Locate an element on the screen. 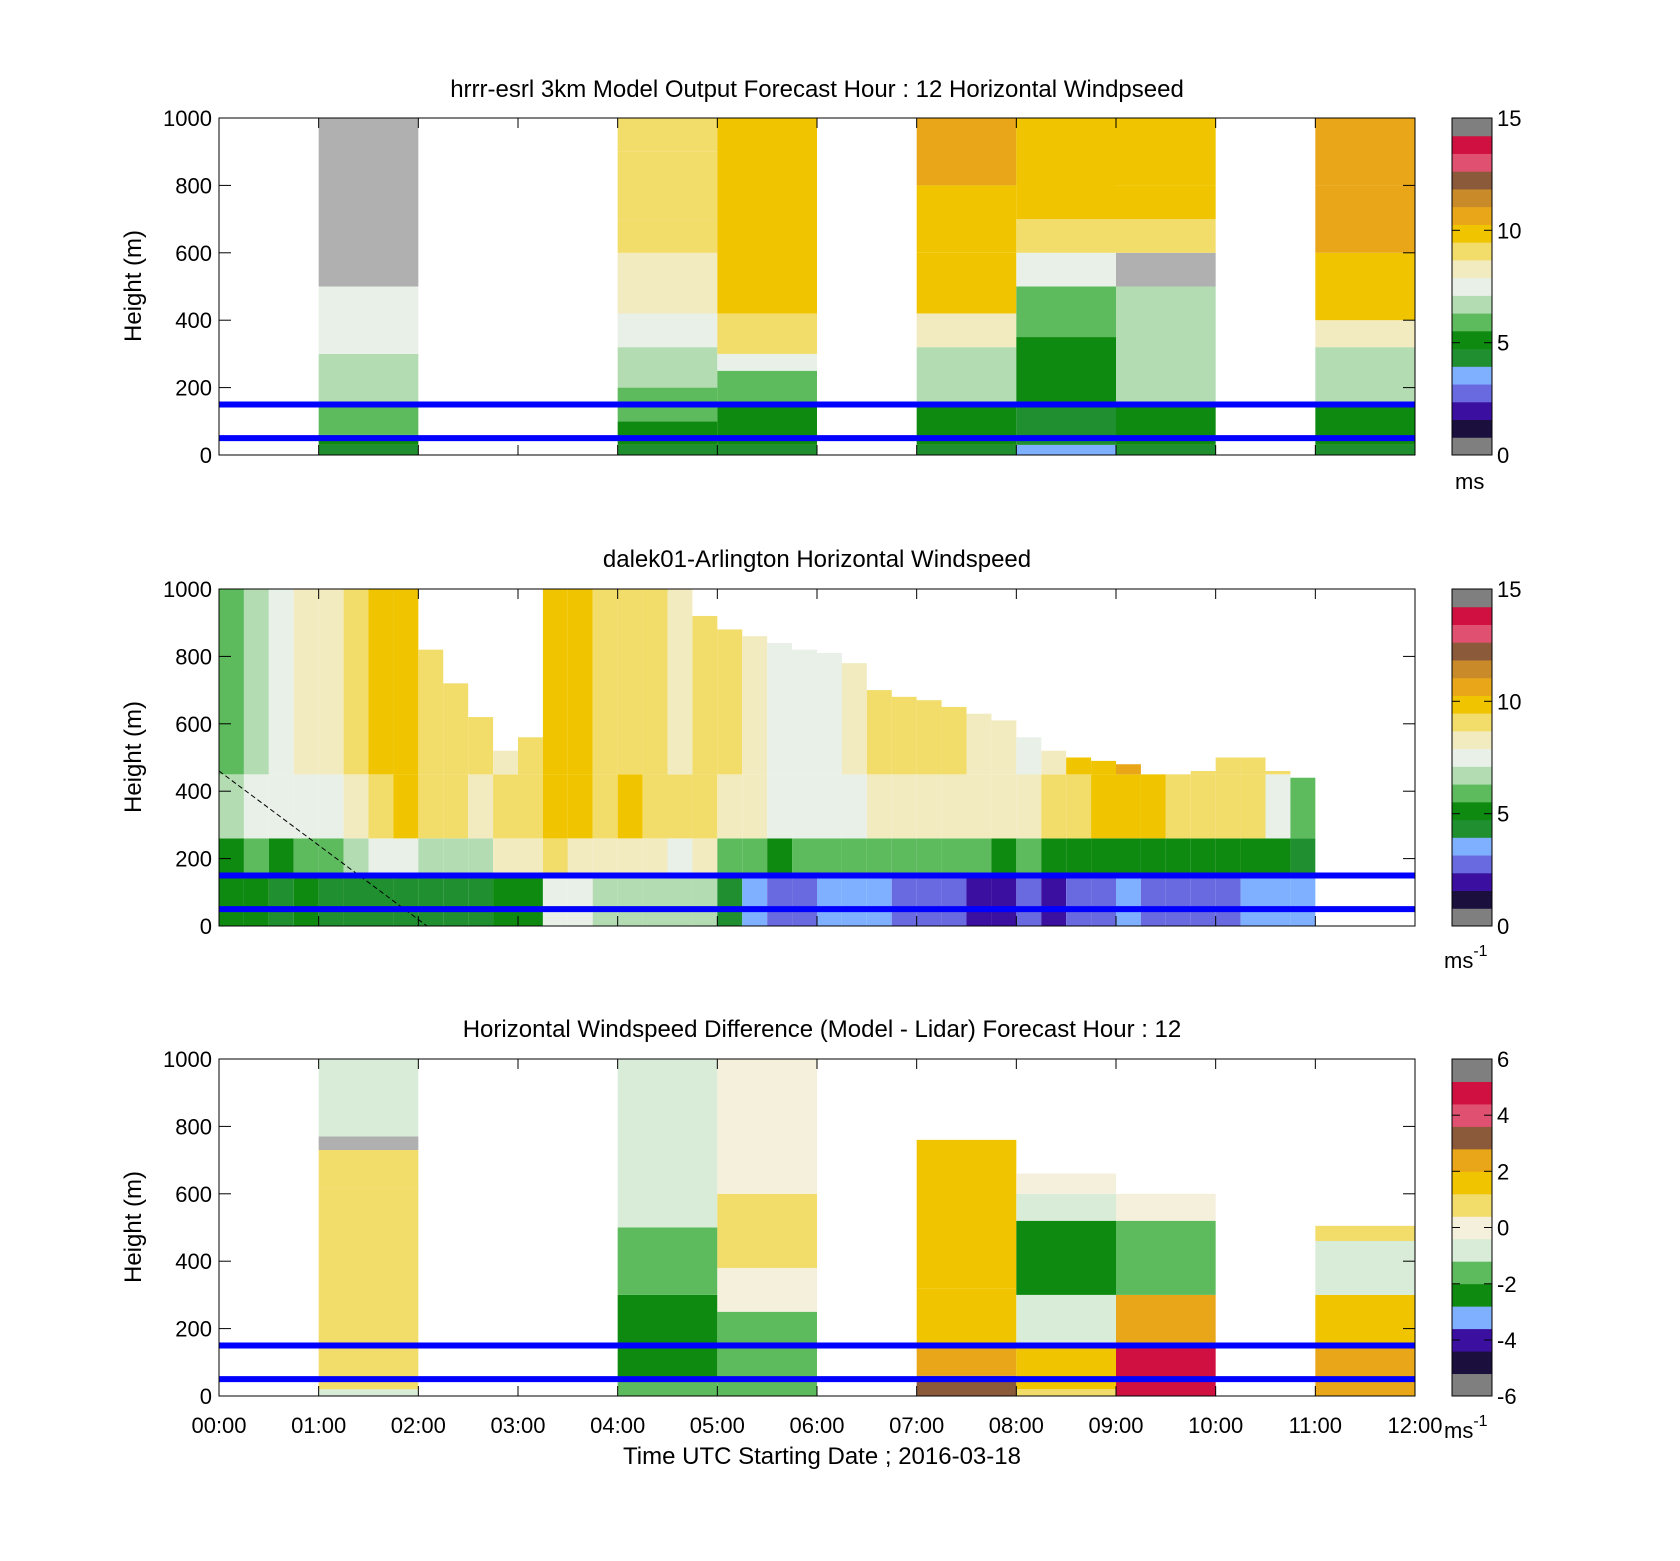  colorbar-tick-label: 15 is located at coordinates (1509, 118).